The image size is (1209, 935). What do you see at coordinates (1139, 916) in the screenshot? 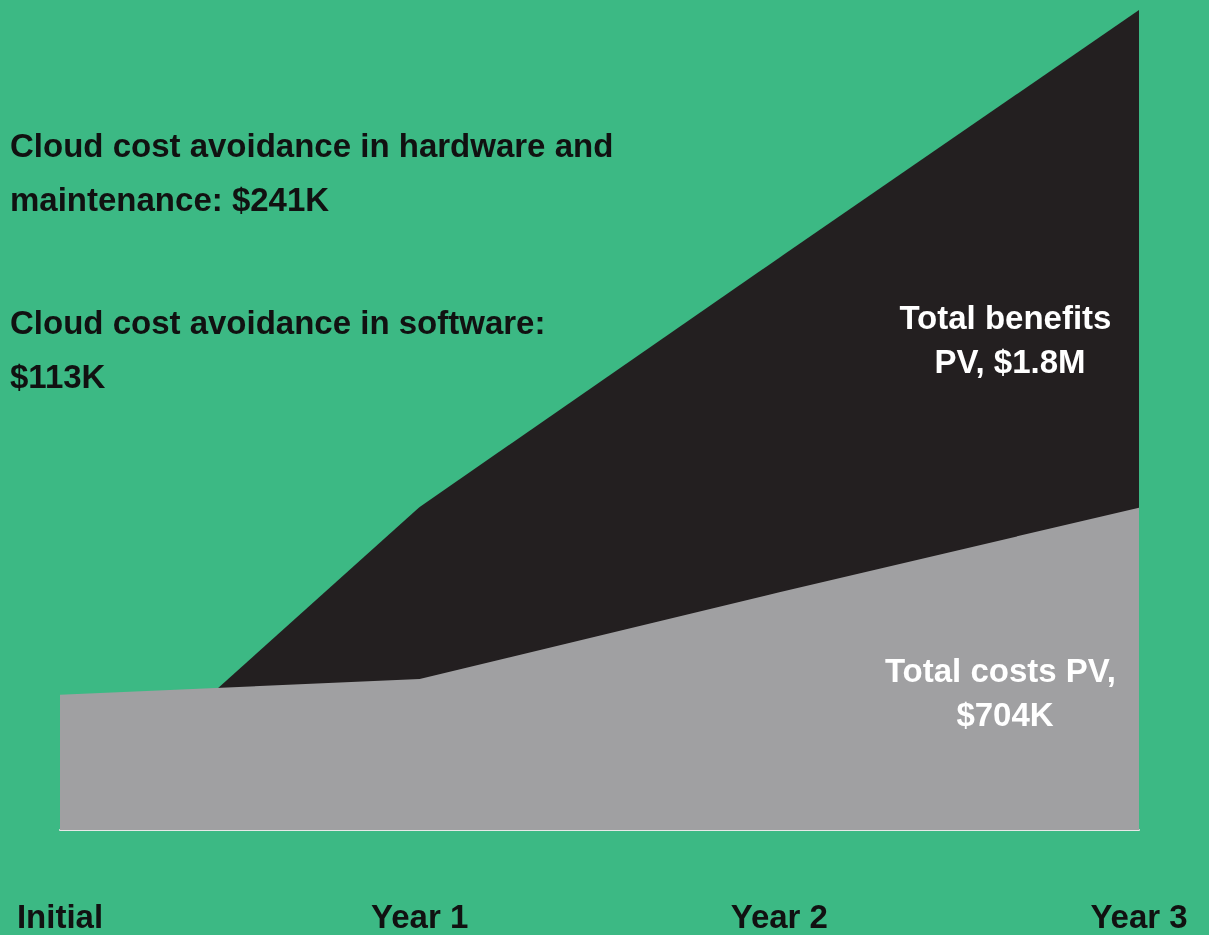
I see `x-tick-label: Year 3` at bounding box center [1139, 916].